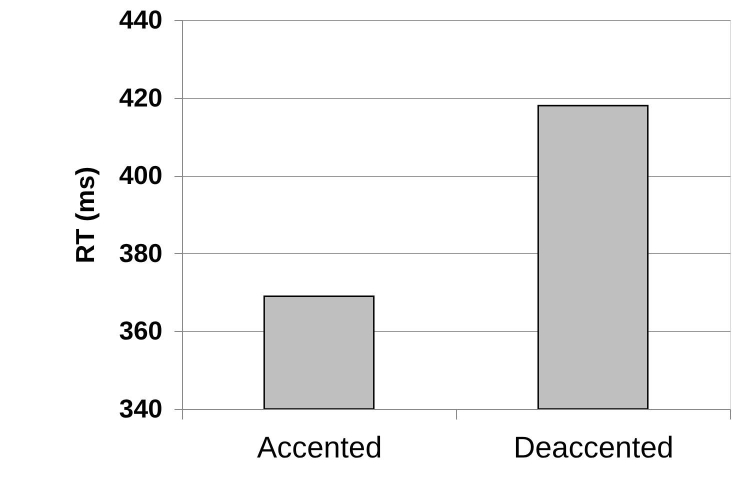  I want to click on y-tick-label: 380, so click(140, 253).